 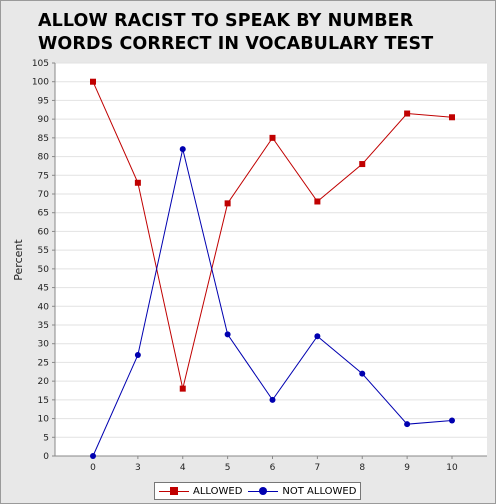 I want to click on legend-item-not-allowed: NOT ALLOWED, so click(x=302, y=491).